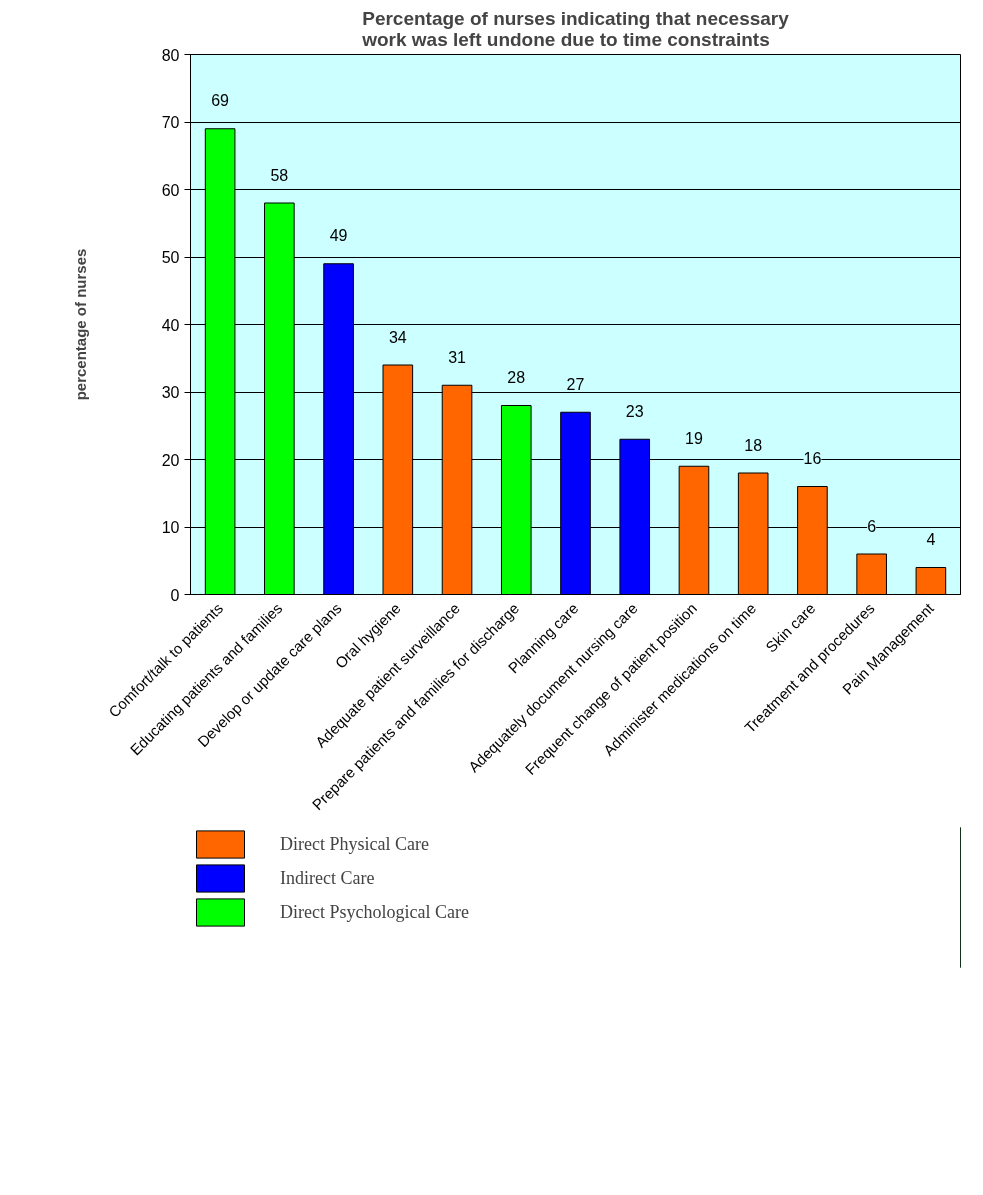  What do you see at coordinates (634, 411) in the screenshot?
I see `data-label: 23` at bounding box center [634, 411].